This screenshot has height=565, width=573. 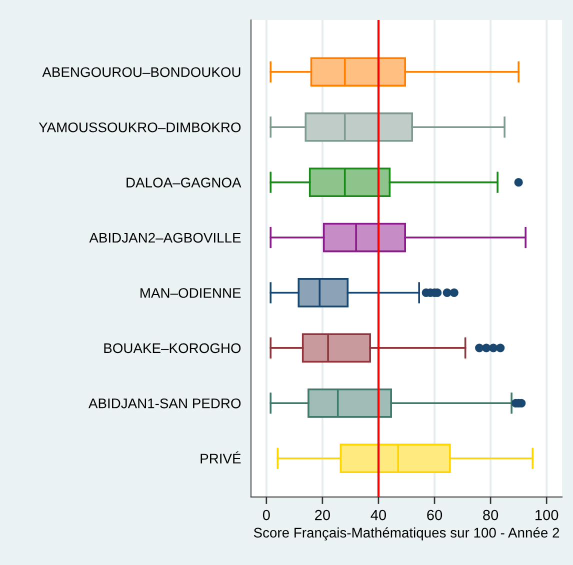 What do you see at coordinates (190, 293) in the screenshot?
I see `y-tick-label: MAN–ODIENNE` at bounding box center [190, 293].